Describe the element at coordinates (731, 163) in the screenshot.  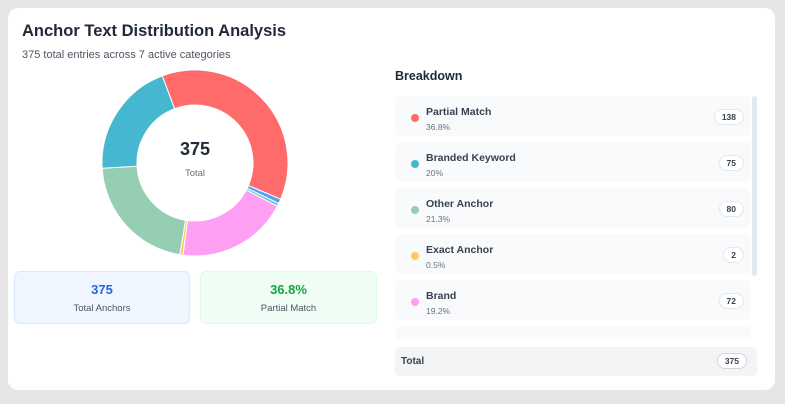
I see `breakdown-item-count: 75` at that location.